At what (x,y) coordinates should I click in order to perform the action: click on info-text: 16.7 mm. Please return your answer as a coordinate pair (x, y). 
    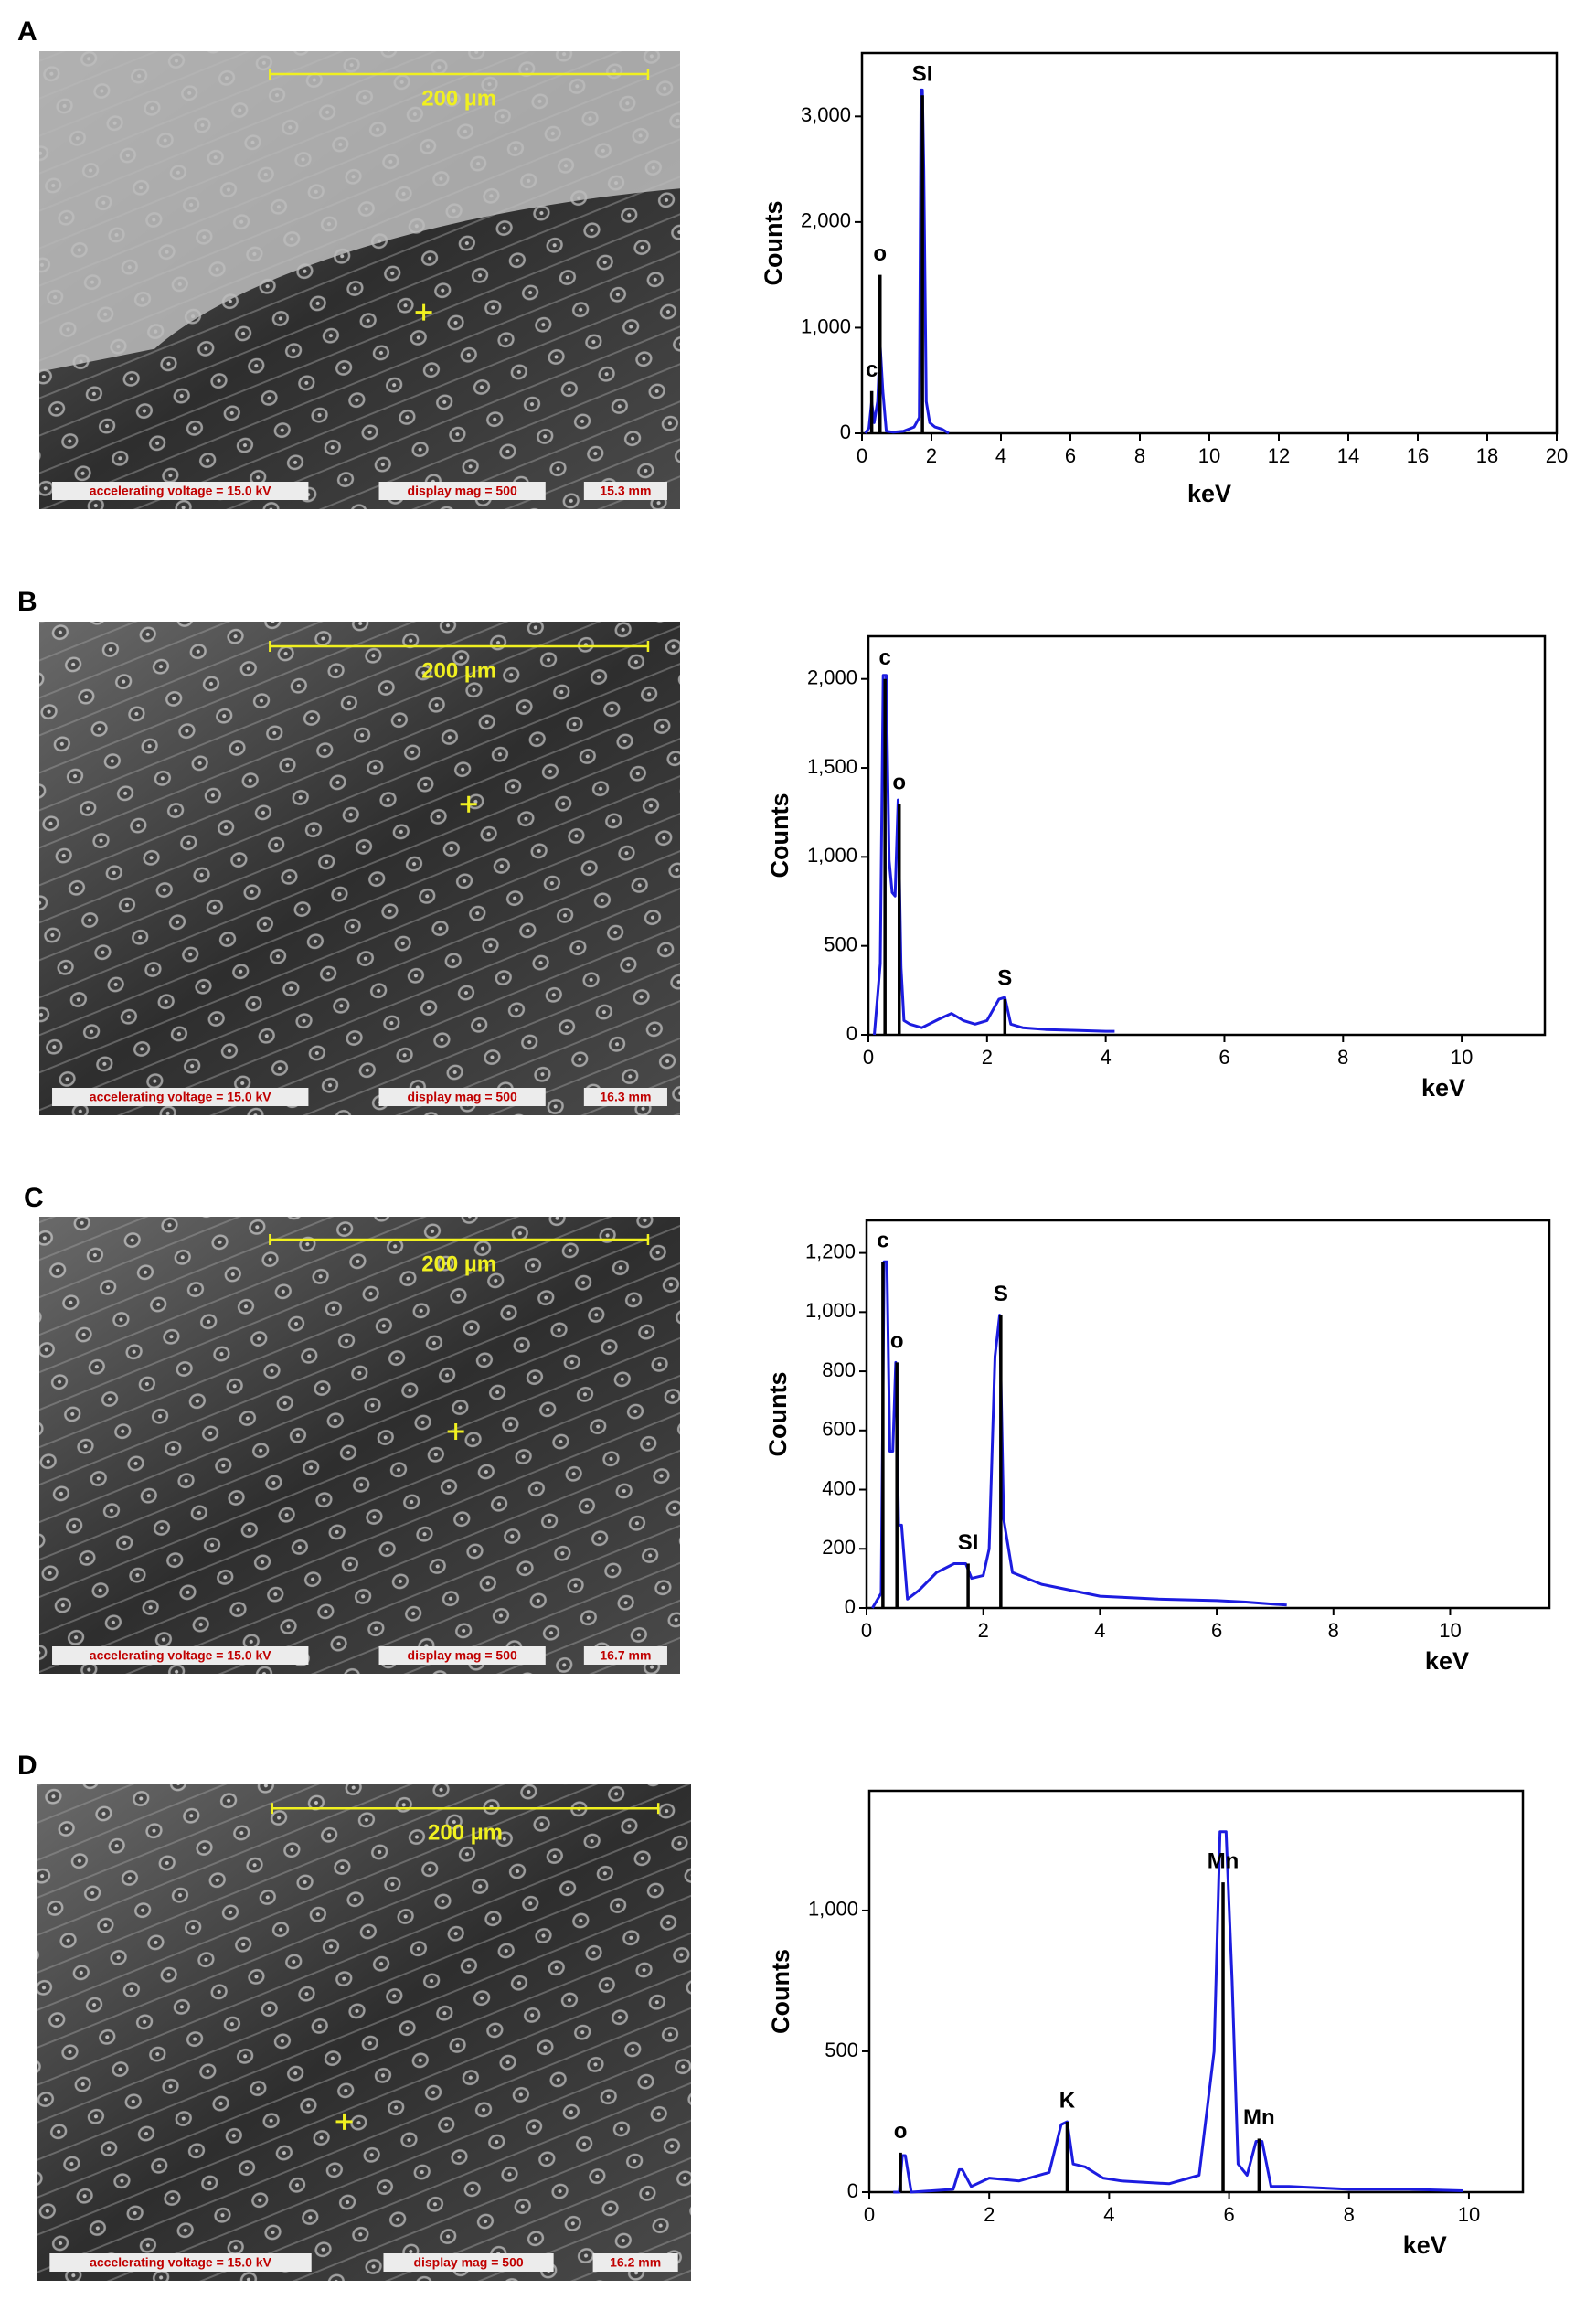
    Looking at the image, I should click on (625, 1656).